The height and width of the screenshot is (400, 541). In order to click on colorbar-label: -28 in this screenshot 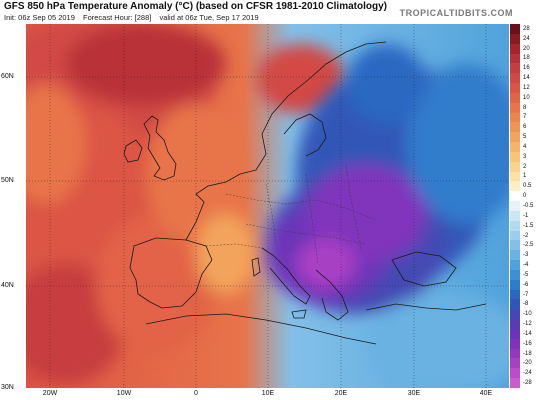, I will do `click(527, 383)`.